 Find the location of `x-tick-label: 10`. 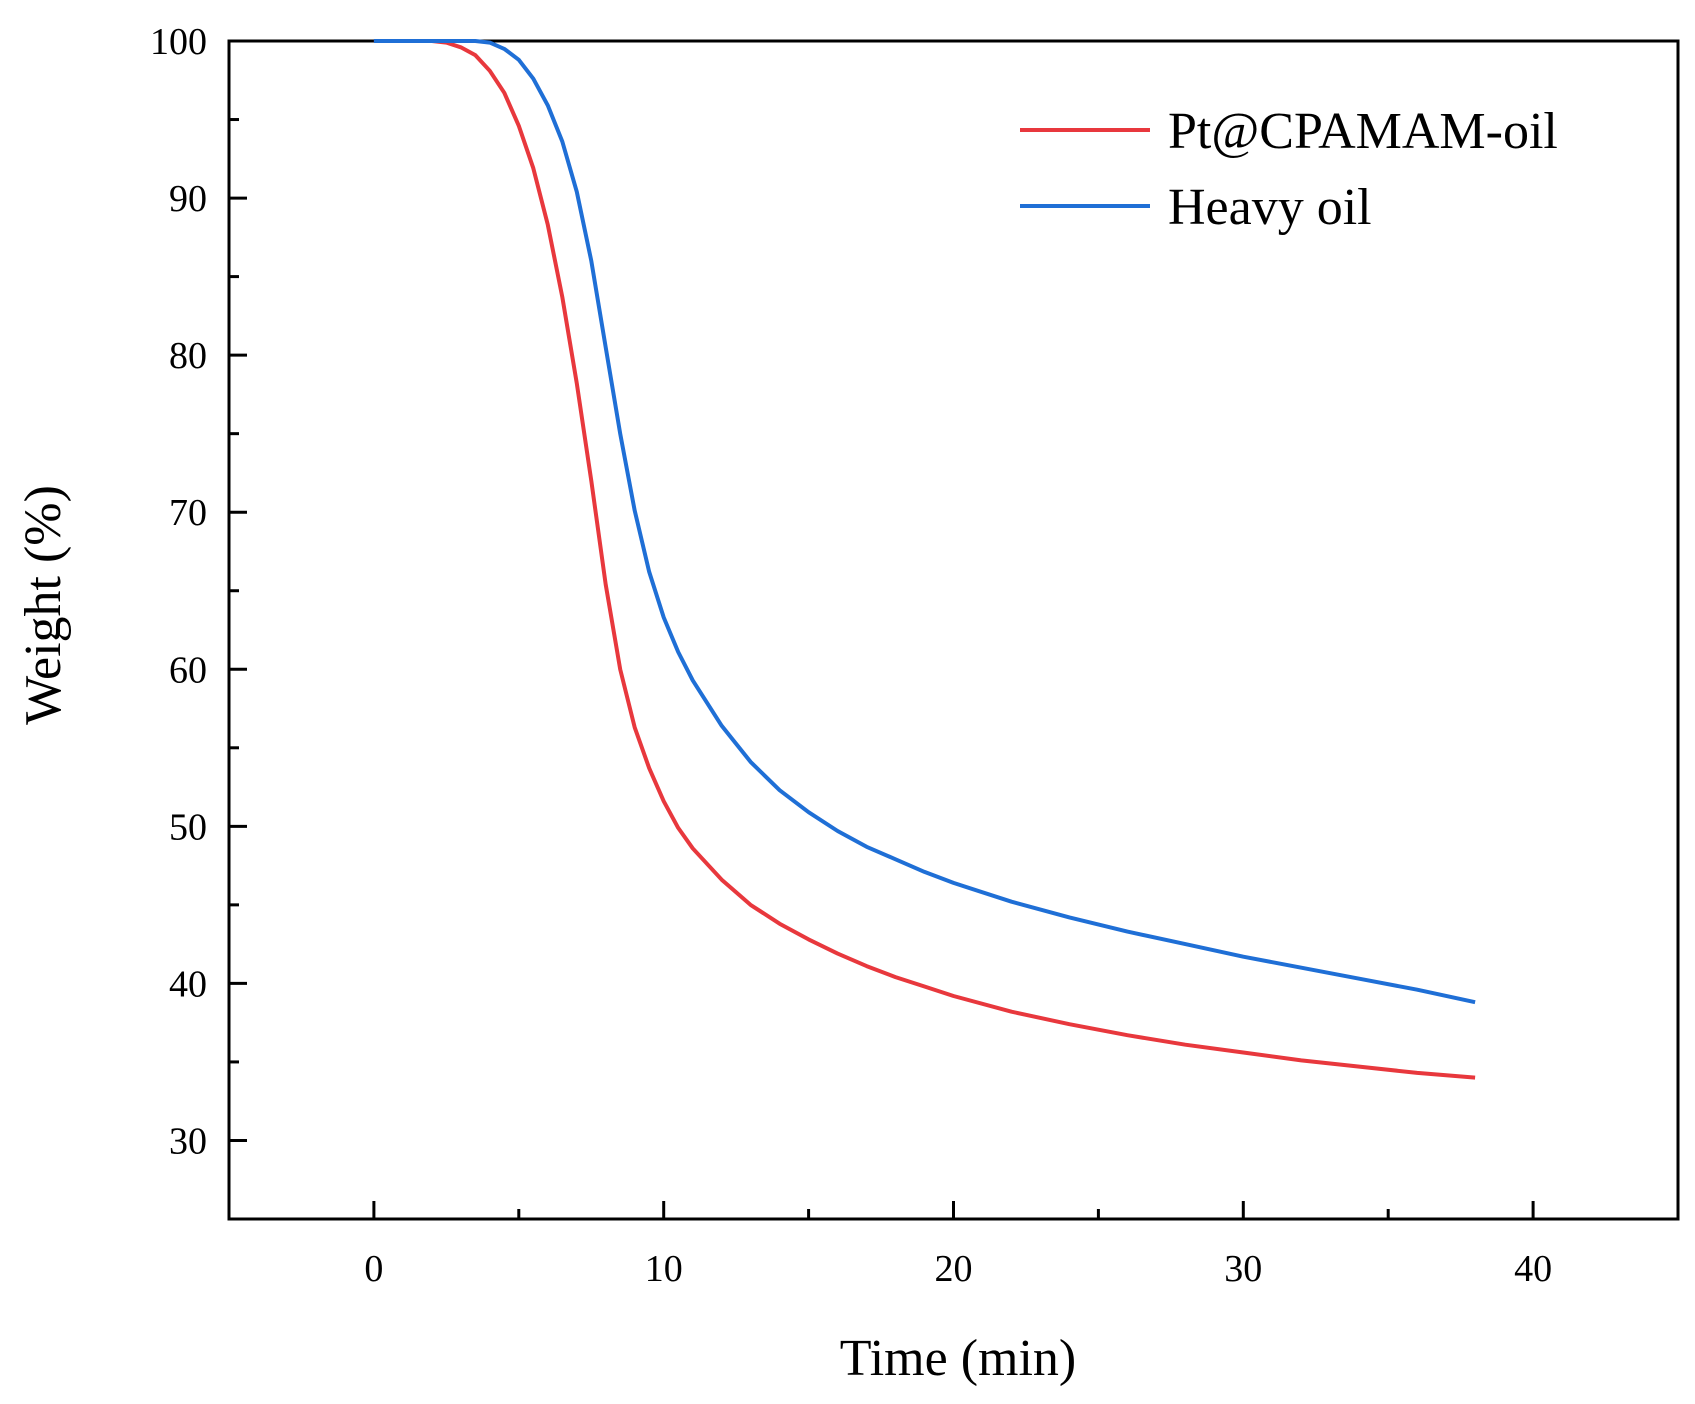

x-tick-label: 10 is located at coordinates (664, 1269).